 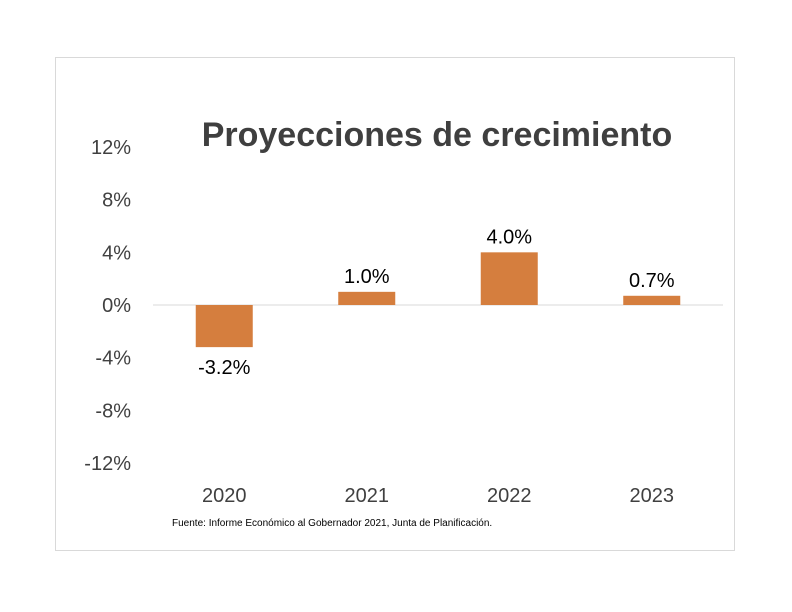 What do you see at coordinates (224, 368) in the screenshot?
I see `data-label-2020: -3.2%` at bounding box center [224, 368].